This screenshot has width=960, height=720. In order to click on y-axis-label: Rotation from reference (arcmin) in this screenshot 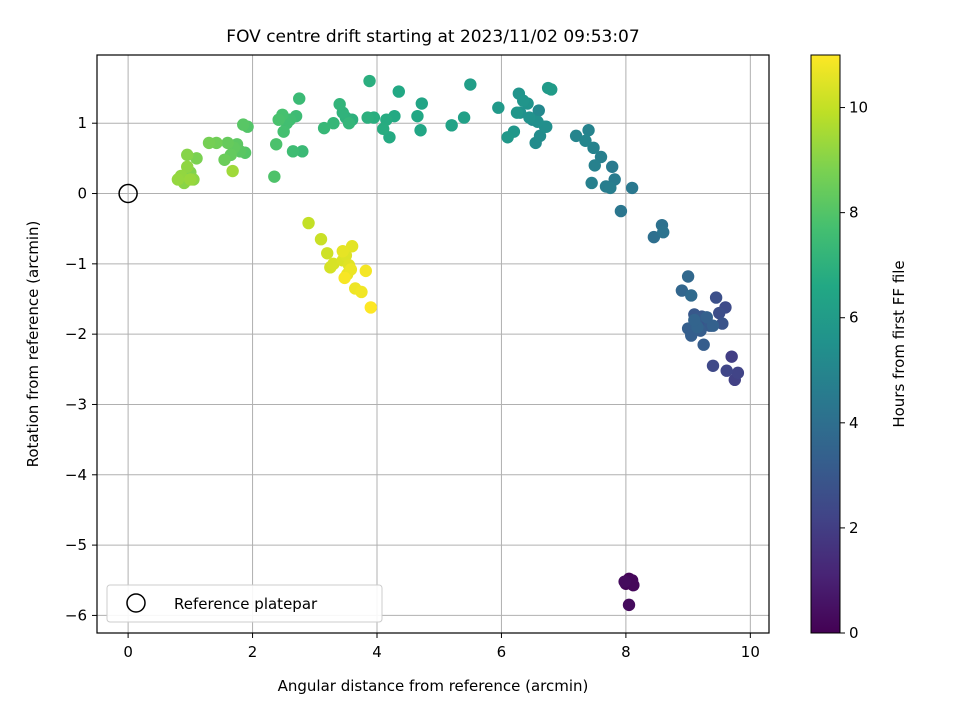, I will do `click(33, 344)`.